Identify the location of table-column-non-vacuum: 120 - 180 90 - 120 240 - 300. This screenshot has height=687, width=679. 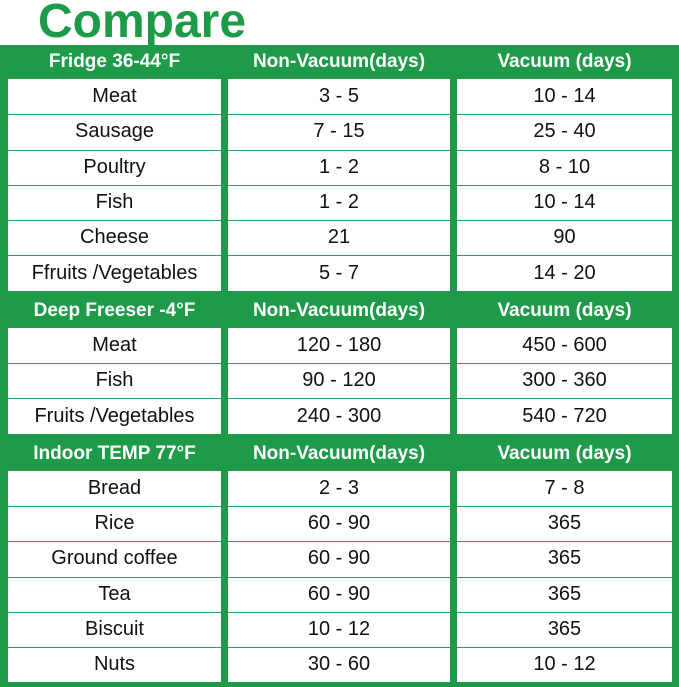
(339, 380).